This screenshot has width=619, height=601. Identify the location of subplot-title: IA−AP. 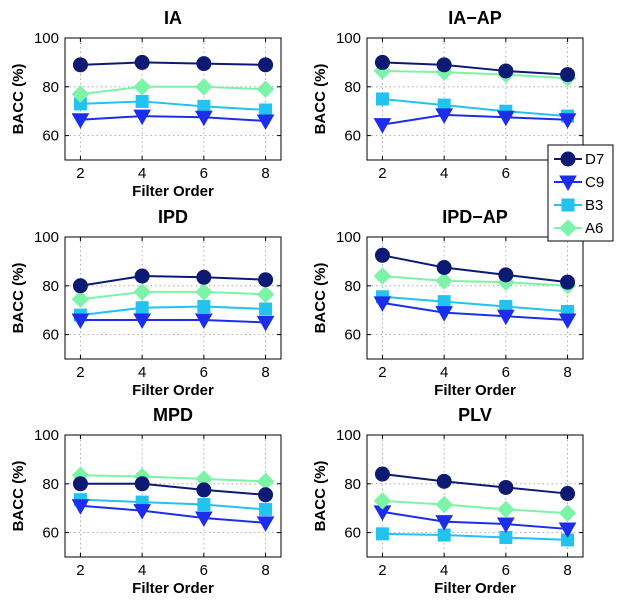
(475, 18).